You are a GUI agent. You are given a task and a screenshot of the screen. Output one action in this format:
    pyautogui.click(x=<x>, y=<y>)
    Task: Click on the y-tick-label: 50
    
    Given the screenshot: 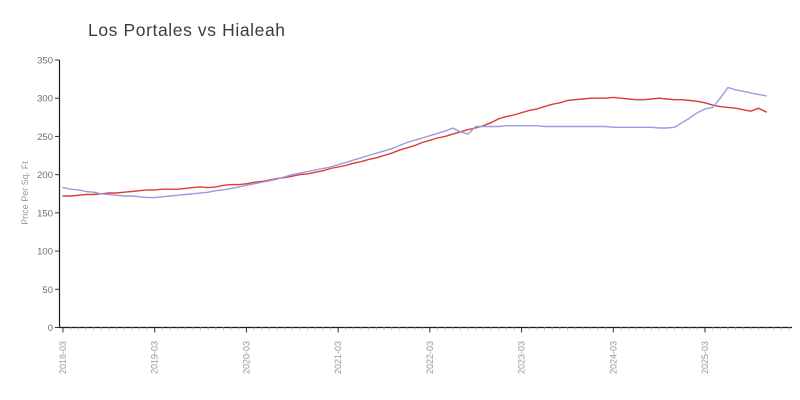 What is the action you would take?
    pyautogui.click(x=47, y=290)
    